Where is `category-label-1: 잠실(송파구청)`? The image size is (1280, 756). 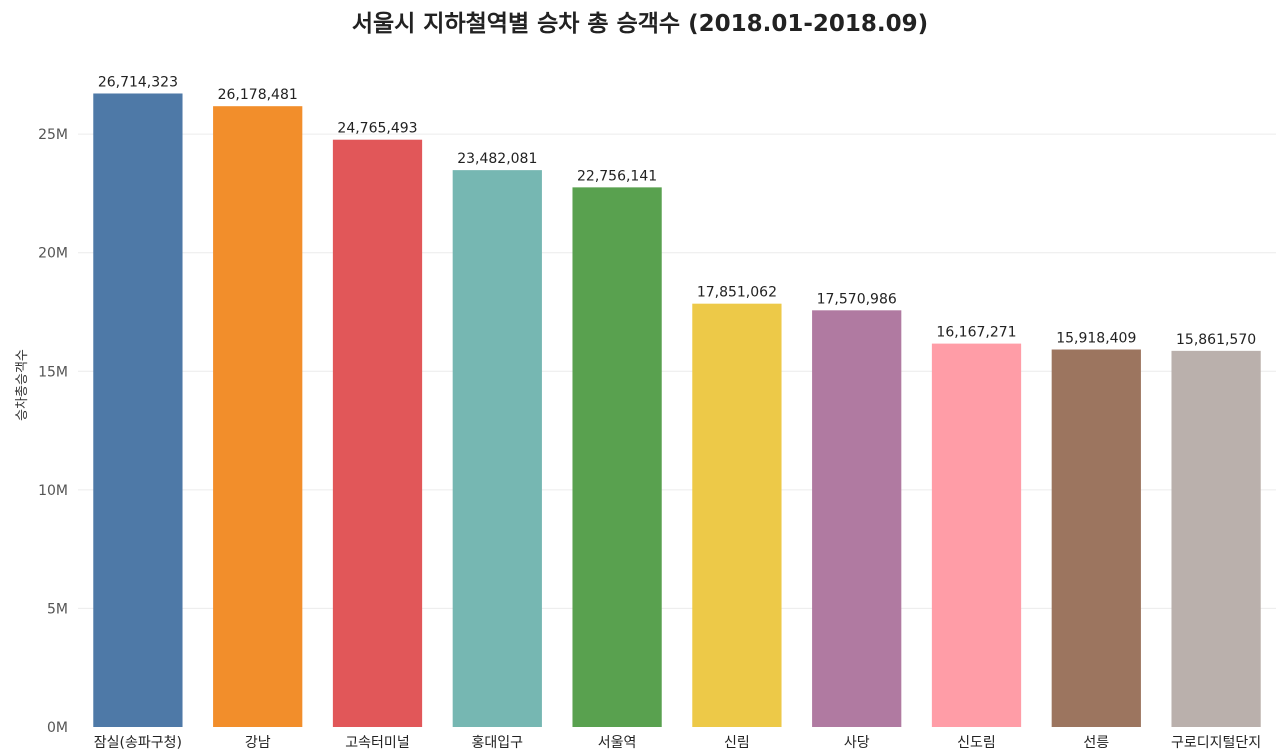 category-label-1: 잠실(송파구청) is located at coordinates (138, 743).